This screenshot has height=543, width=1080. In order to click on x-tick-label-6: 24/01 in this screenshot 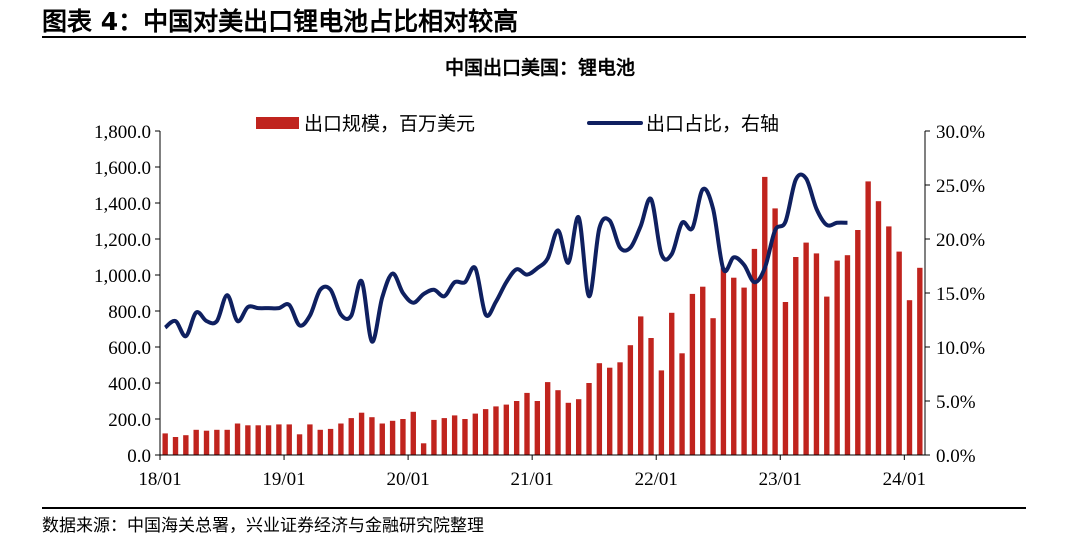, I will do `click(904, 479)`.